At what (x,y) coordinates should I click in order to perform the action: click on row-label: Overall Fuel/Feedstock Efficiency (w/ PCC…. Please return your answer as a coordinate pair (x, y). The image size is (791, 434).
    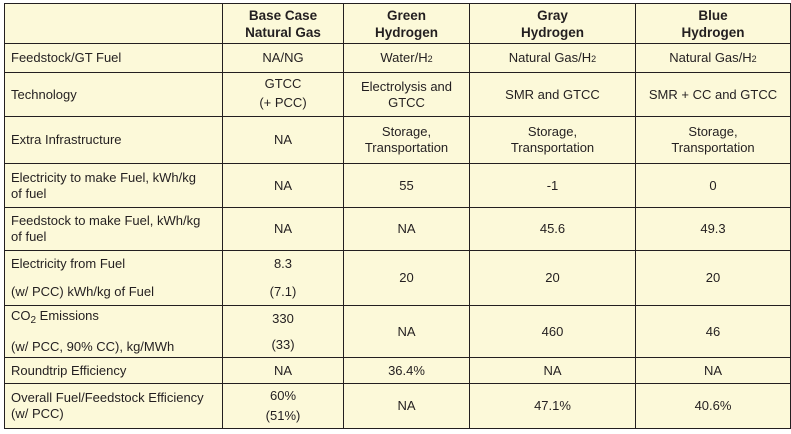
    Looking at the image, I should click on (113, 406).